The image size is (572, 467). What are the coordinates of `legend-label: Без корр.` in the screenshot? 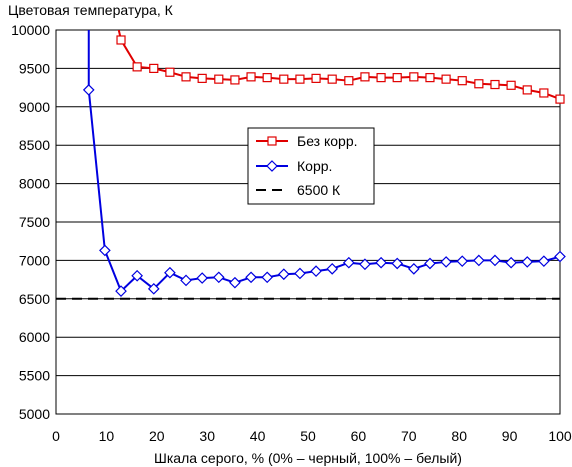 It's located at (327, 141).